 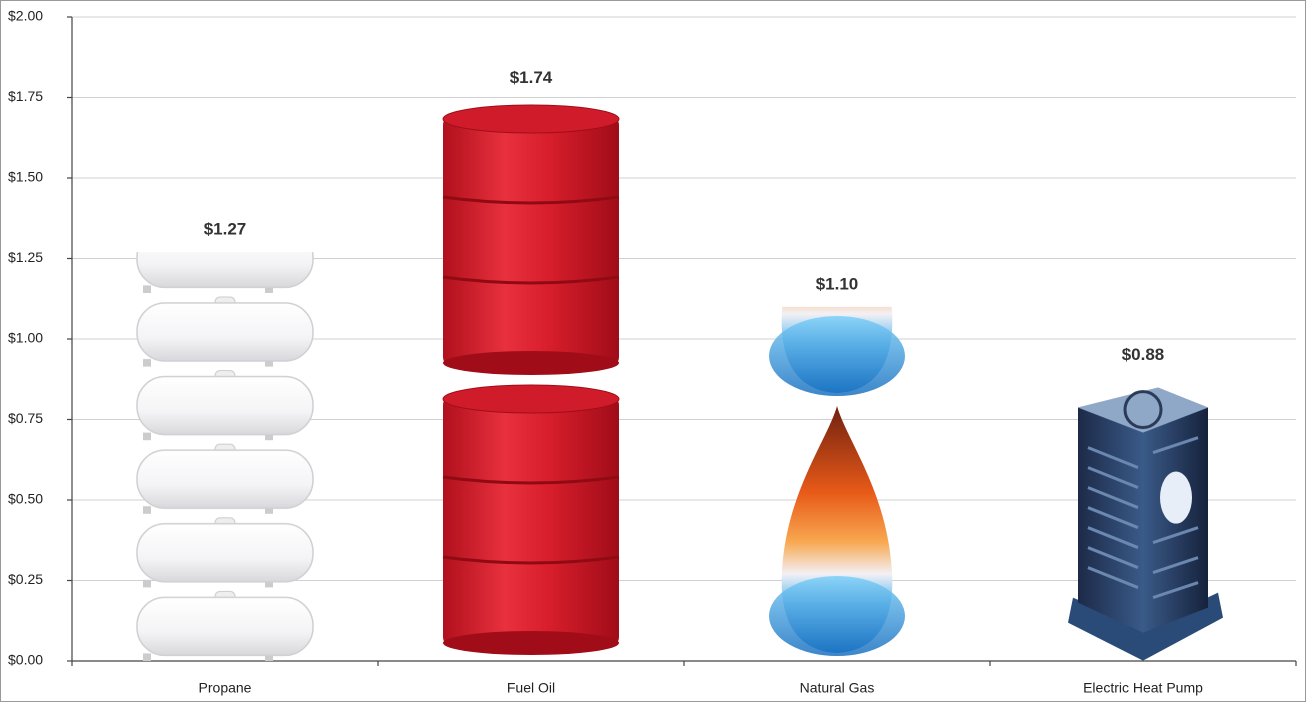 What do you see at coordinates (25, 418) in the screenshot?
I see `y-tick-label: $0.75` at bounding box center [25, 418].